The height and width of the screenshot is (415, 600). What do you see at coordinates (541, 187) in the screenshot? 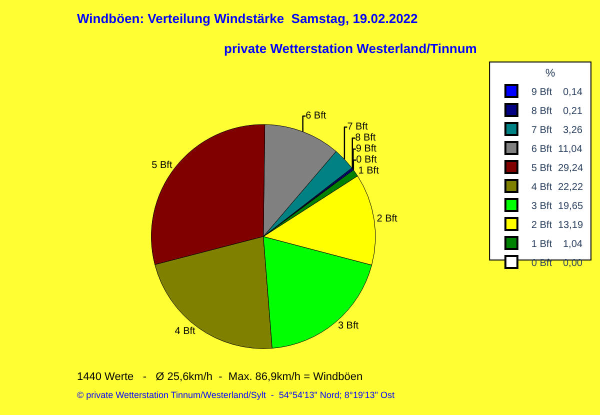
I see `legend-label: 4 Bft` at bounding box center [541, 187].